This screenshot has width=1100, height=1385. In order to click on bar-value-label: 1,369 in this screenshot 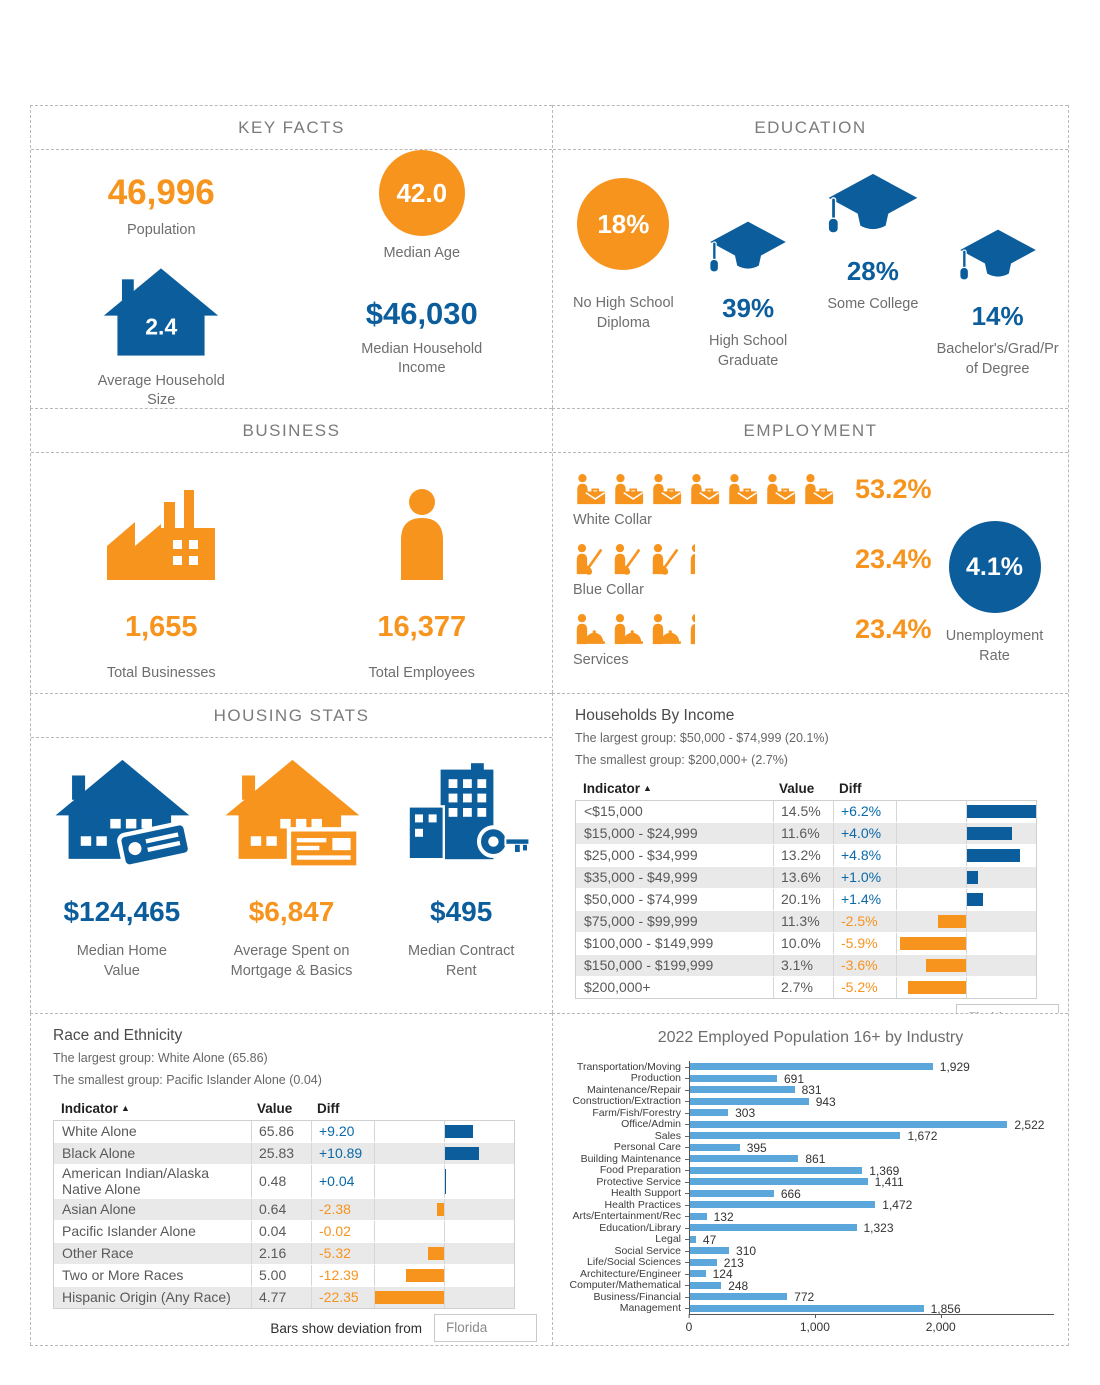, I will do `click(884, 1170)`.